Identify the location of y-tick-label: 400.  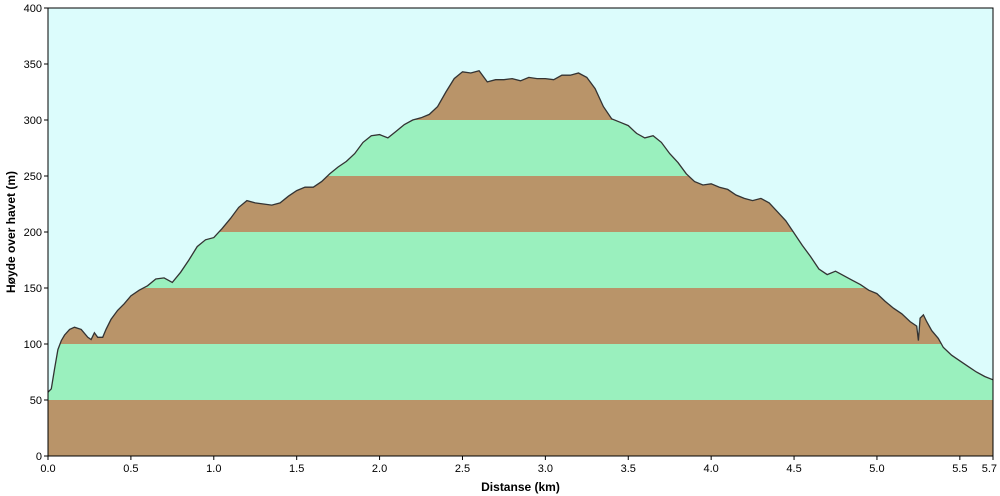
(33, 9).